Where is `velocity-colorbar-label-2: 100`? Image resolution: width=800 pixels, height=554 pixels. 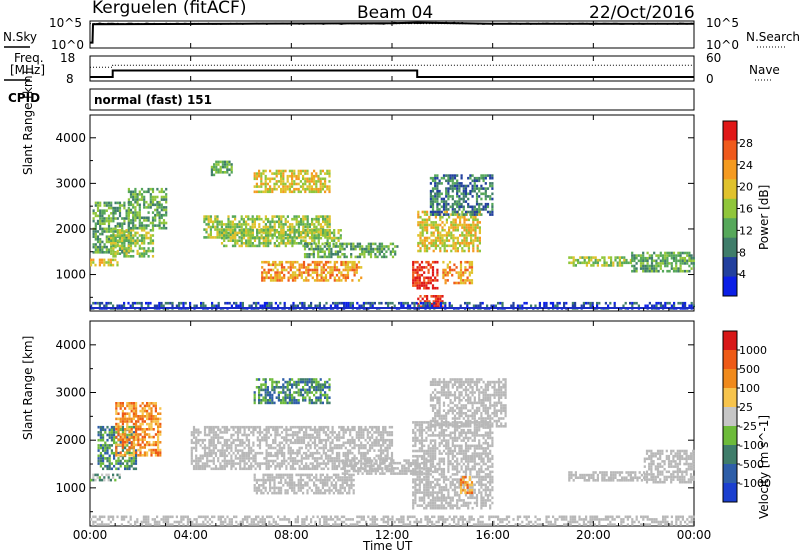
velocity-colorbar-label-2: 100 is located at coordinates (749, 388).